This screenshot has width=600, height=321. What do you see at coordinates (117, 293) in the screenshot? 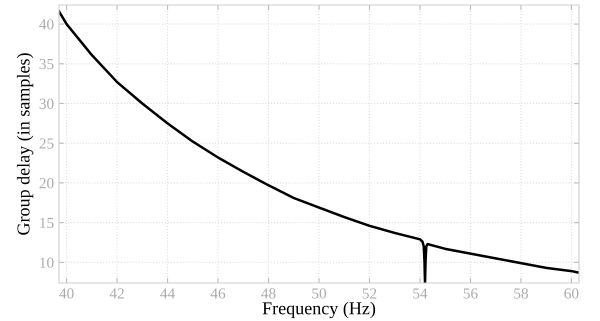
I see `x-tick-label: 42` at bounding box center [117, 293].